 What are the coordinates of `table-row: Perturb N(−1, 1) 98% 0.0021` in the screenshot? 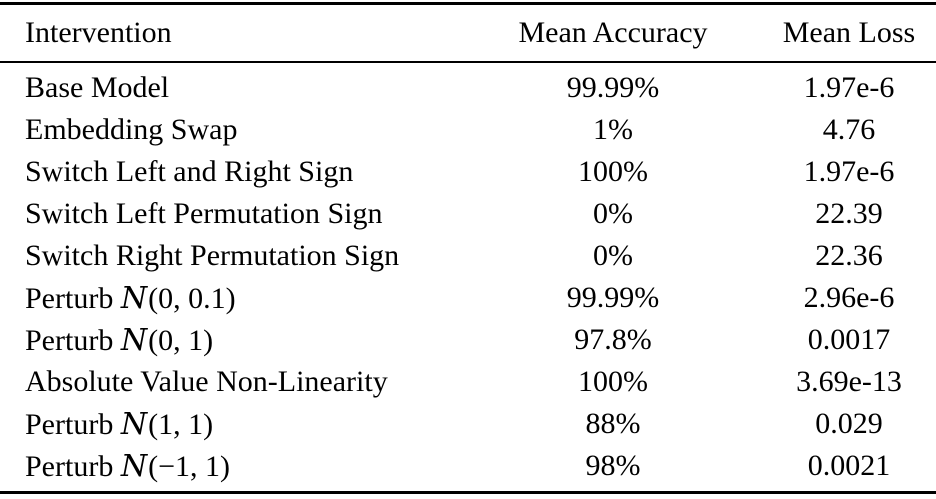 It's located at (468, 469).